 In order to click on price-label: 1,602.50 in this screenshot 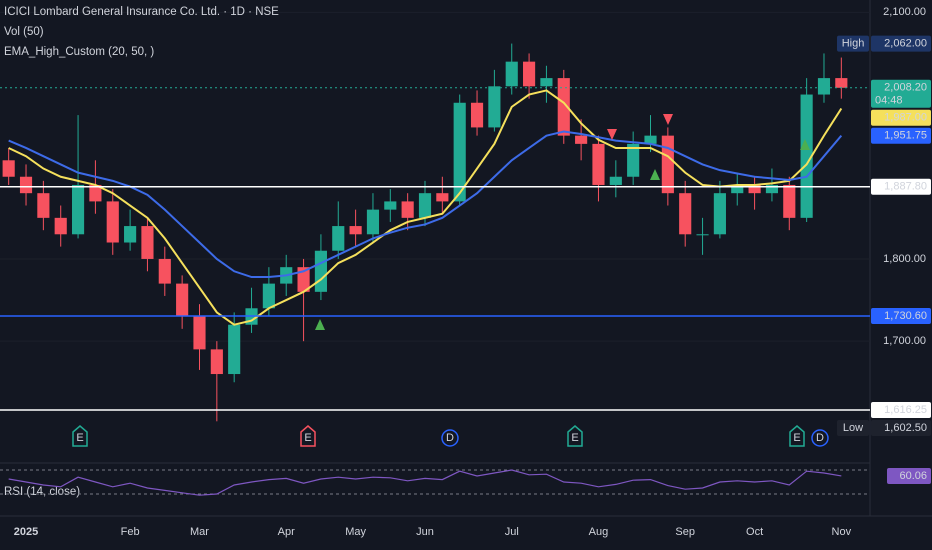, I will do `click(905, 428)`.